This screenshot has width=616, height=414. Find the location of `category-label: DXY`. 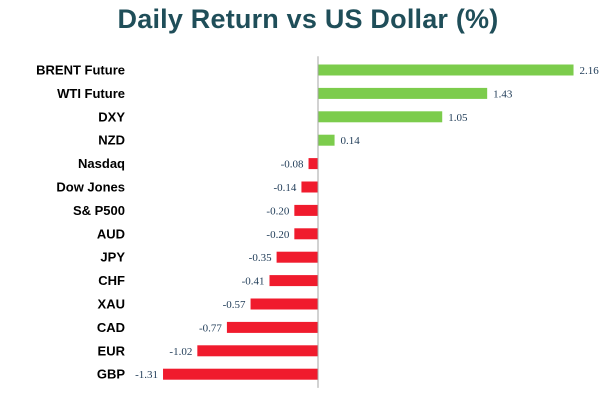

category-label: DXY is located at coordinates (111, 116).